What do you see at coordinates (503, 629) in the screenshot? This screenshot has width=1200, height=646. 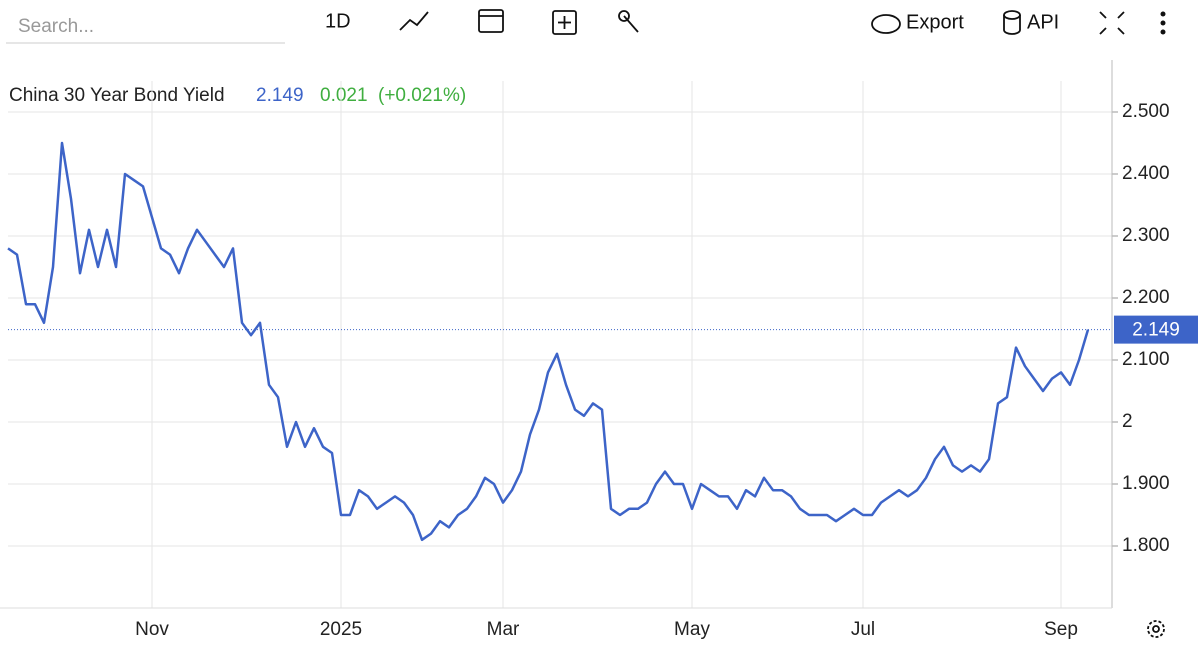 I see `x-tick-label: Mar` at bounding box center [503, 629].